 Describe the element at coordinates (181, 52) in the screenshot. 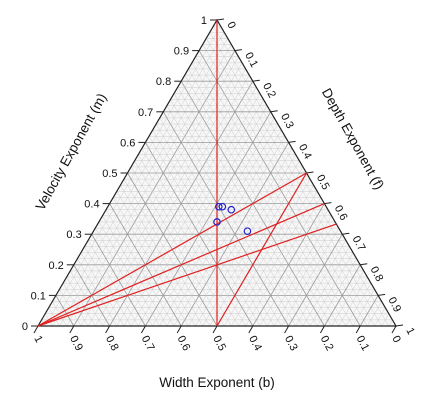

I see `tick-label-left: 0.9` at that location.